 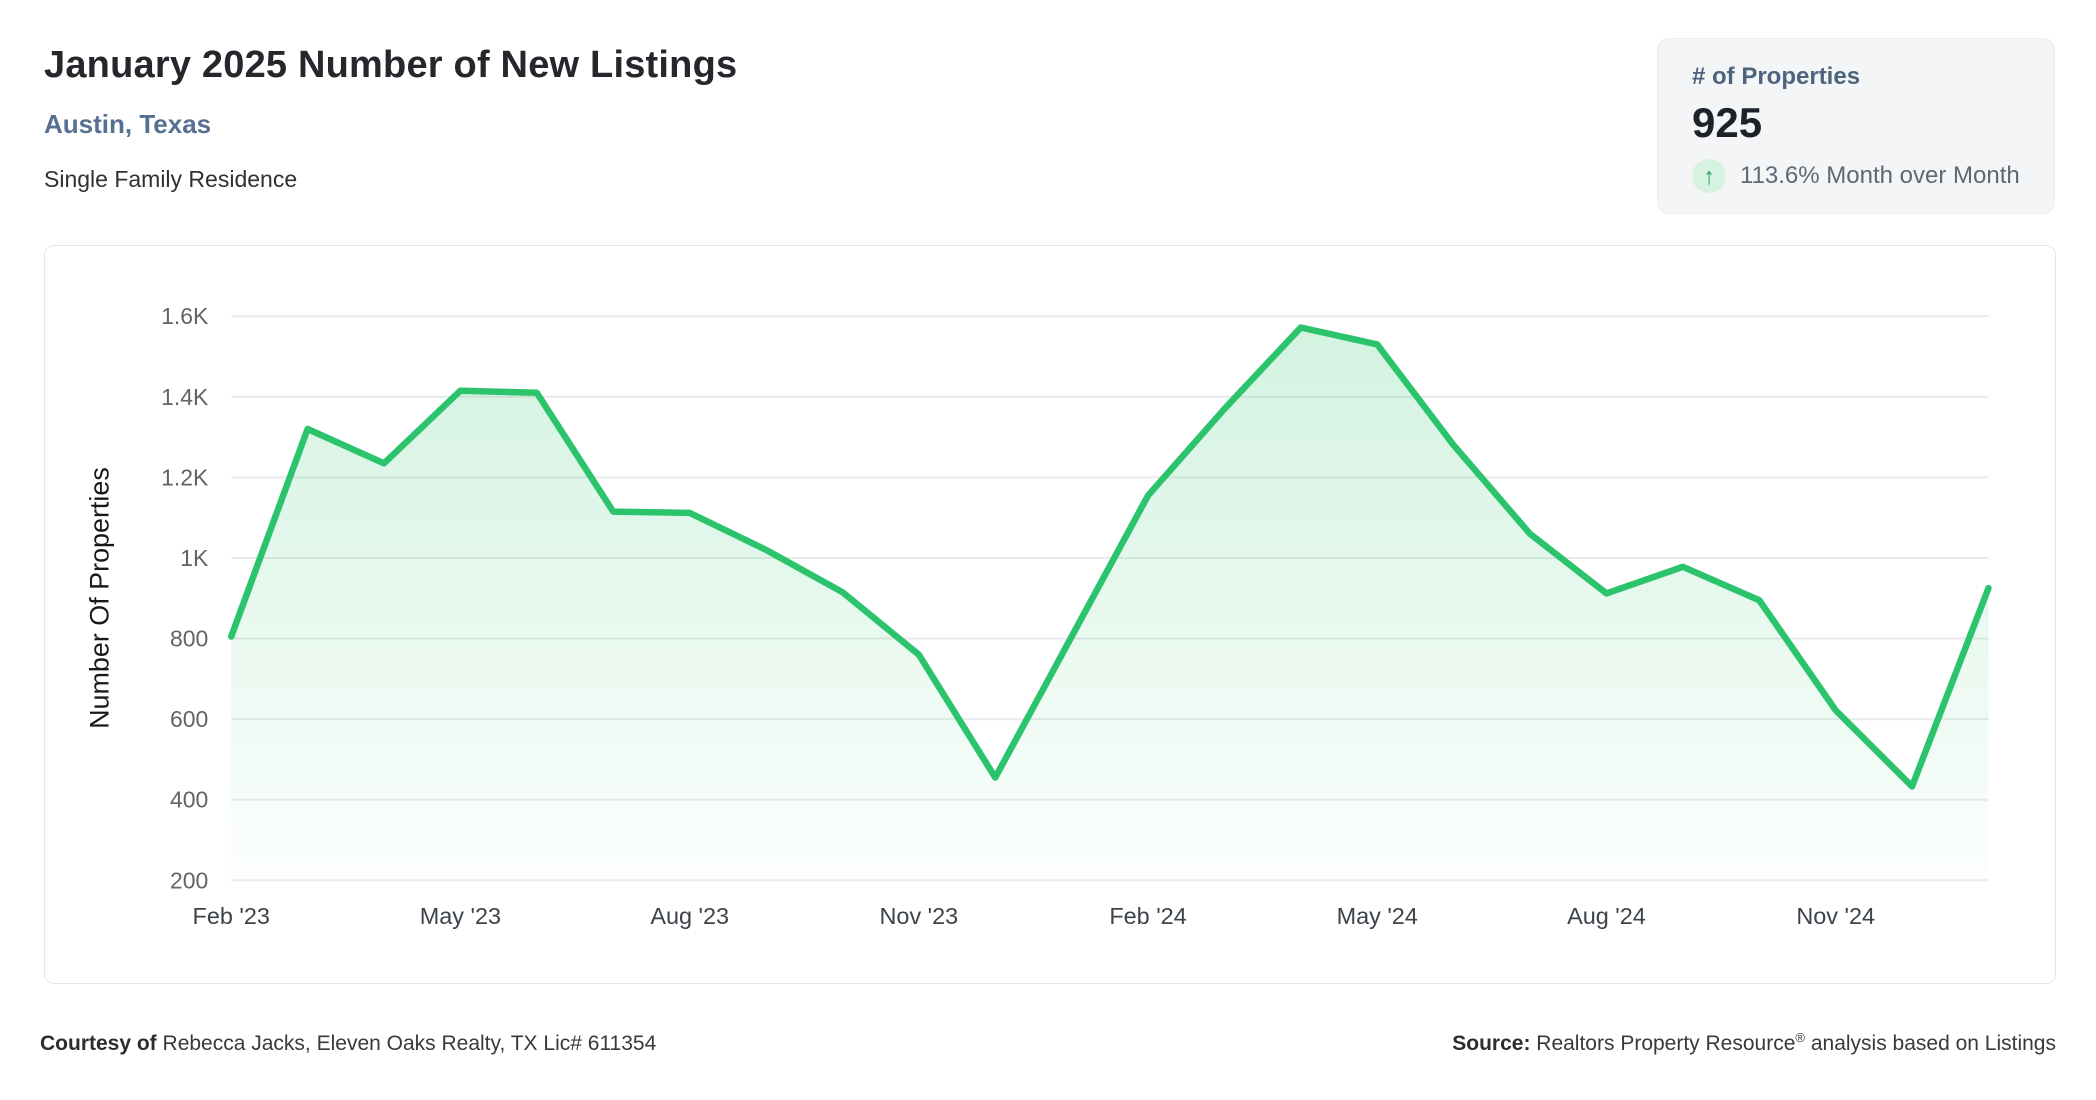 What do you see at coordinates (1880, 175) in the screenshot?
I see `month-over-month-text: 113.6% Month over Month` at bounding box center [1880, 175].